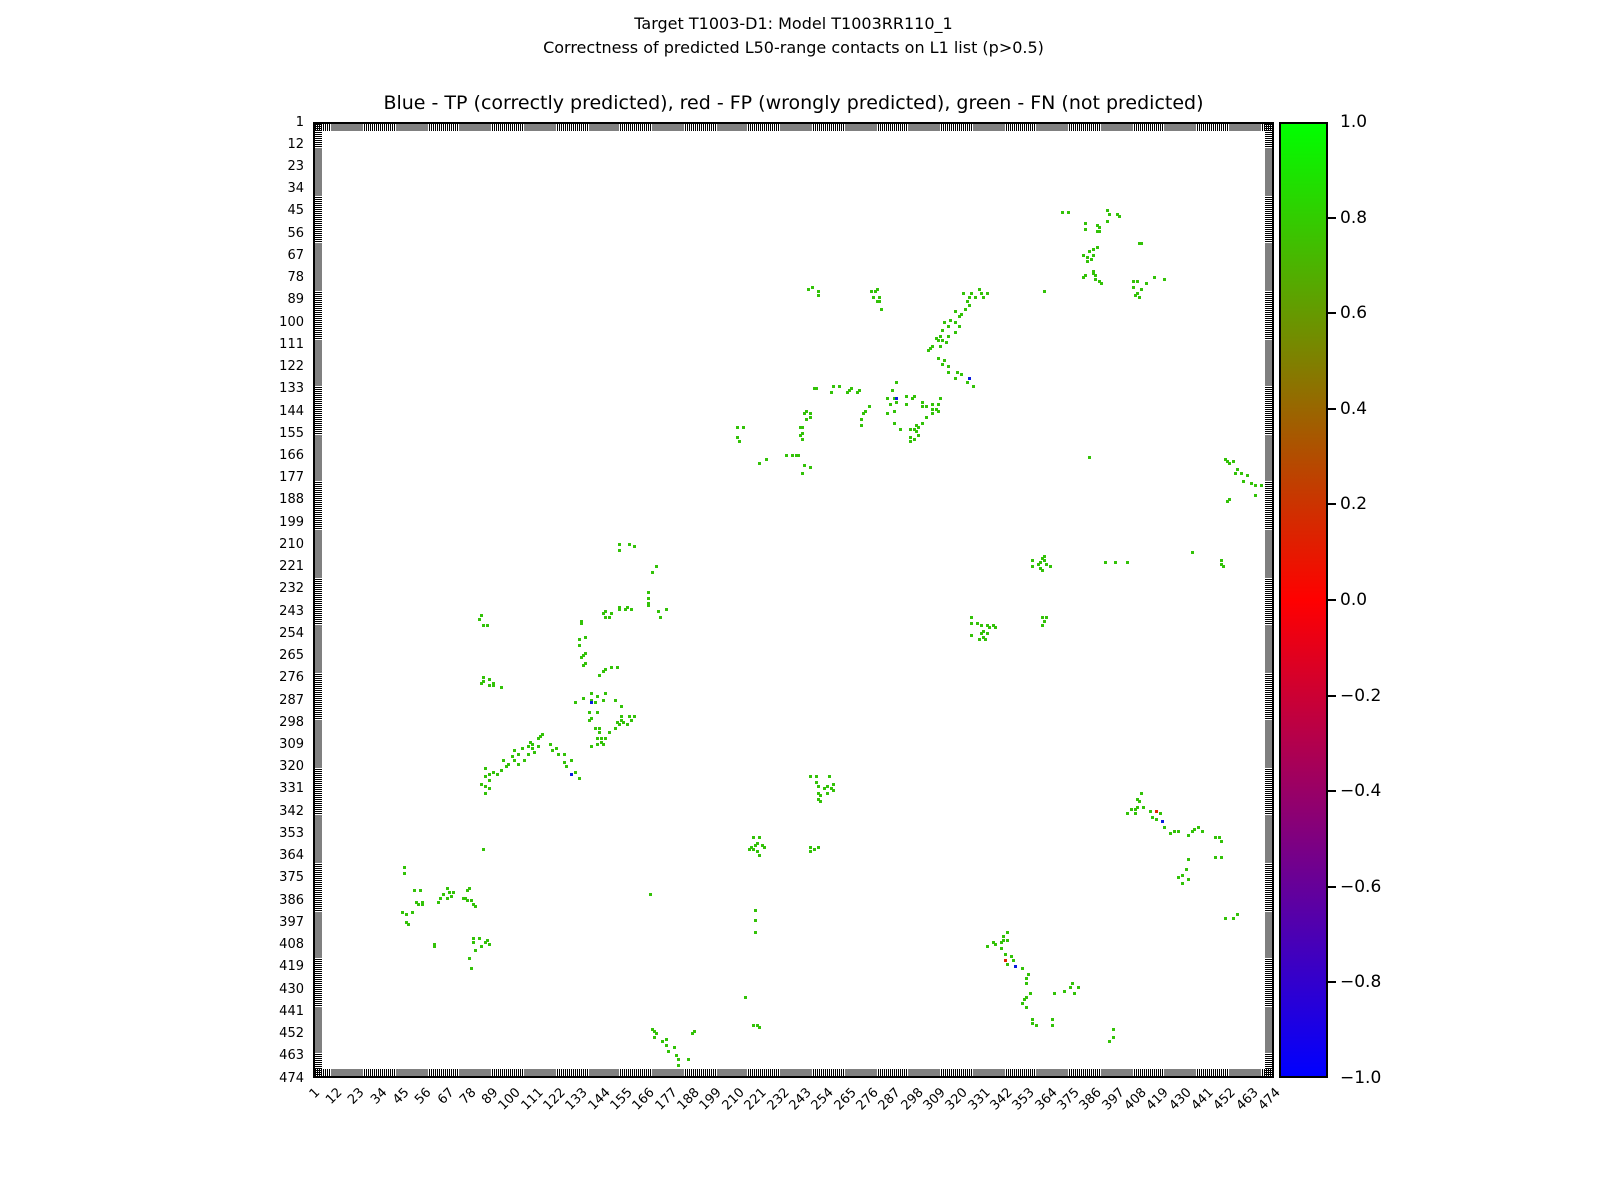 Image resolution: width=1600 pixels, height=1200 pixels. What do you see at coordinates (295, 233) in the screenshot?
I see `y-tick-label: 56` at bounding box center [295, 233].